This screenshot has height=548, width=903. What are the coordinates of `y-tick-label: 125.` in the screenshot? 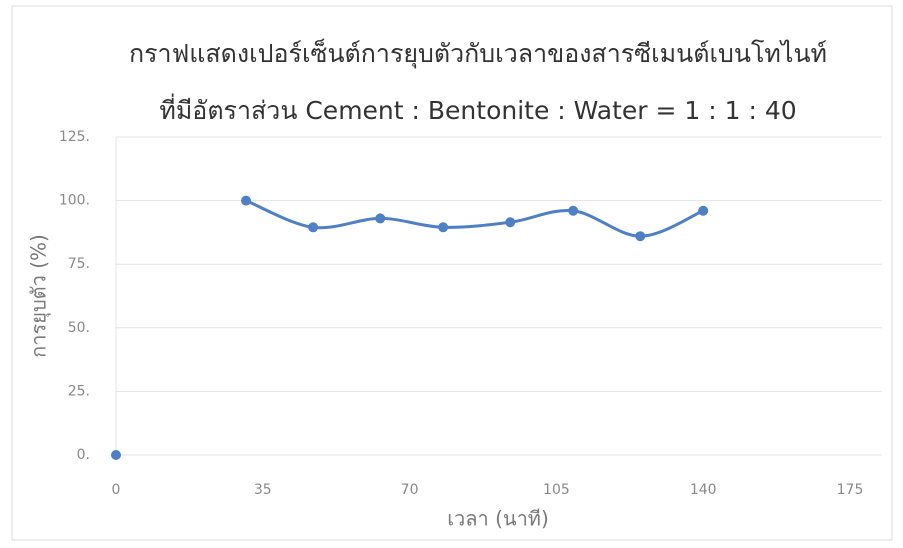 It's located at (74, 137).